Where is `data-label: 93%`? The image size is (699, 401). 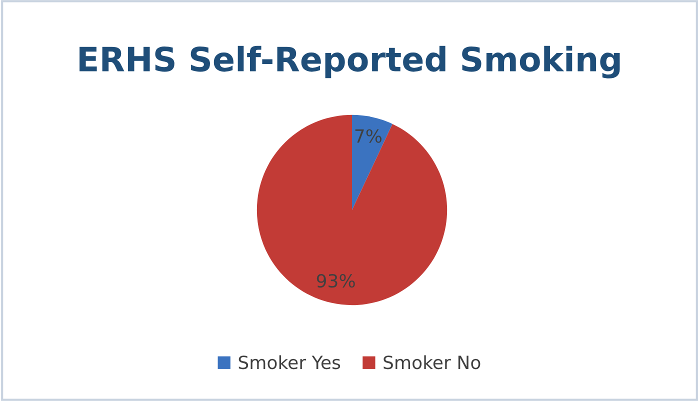
data-label: 93% is located at coordinates (335, 281).